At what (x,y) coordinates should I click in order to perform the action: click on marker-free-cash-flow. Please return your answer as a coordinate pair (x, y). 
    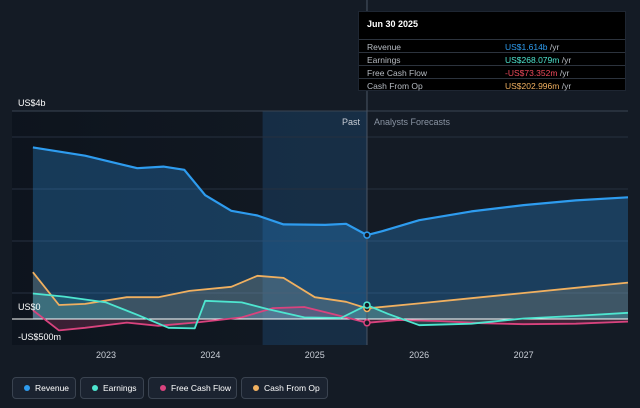
    Looking at the image, I should click on (367, 323).